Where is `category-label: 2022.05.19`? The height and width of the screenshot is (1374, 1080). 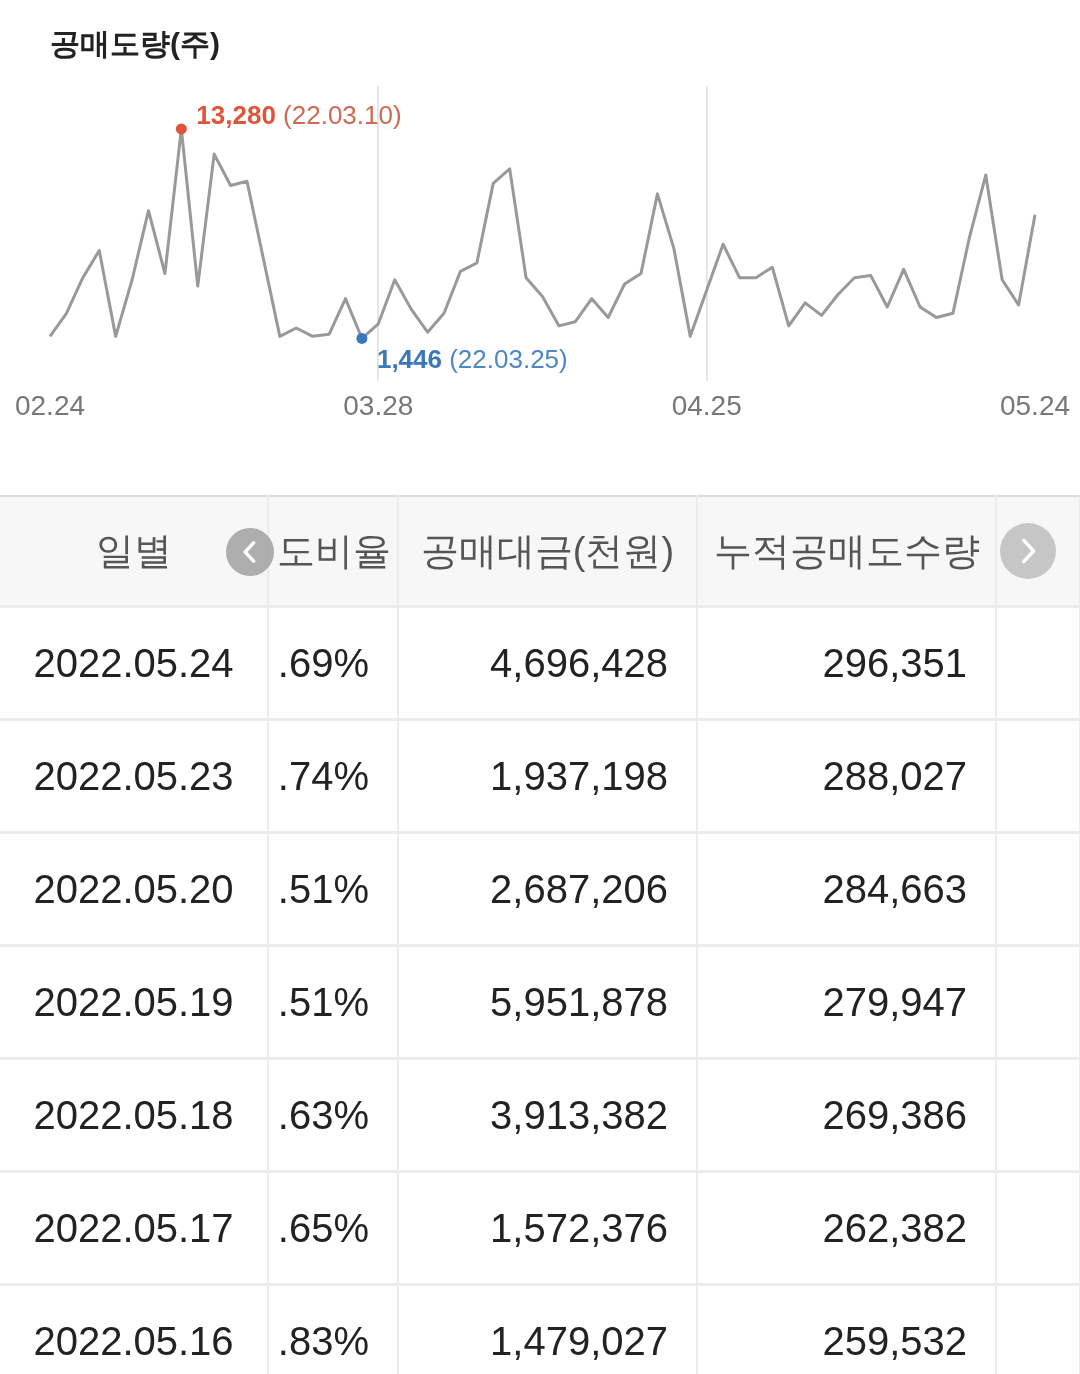 category-label: 2022.05.19 is located at coordinates (133, 1001).